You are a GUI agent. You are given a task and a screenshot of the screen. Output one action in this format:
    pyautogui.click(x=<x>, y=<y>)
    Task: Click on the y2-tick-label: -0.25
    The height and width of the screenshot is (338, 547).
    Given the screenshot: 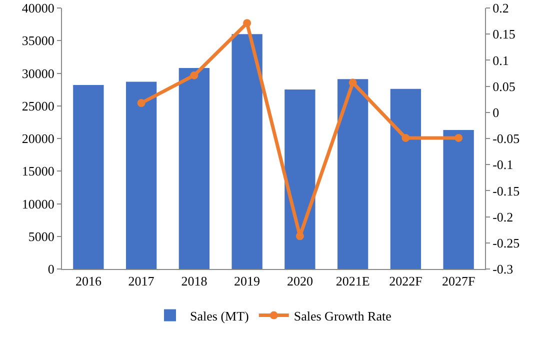 What is the action you would take?
    pyautogui.click(x=506, y=242)
    